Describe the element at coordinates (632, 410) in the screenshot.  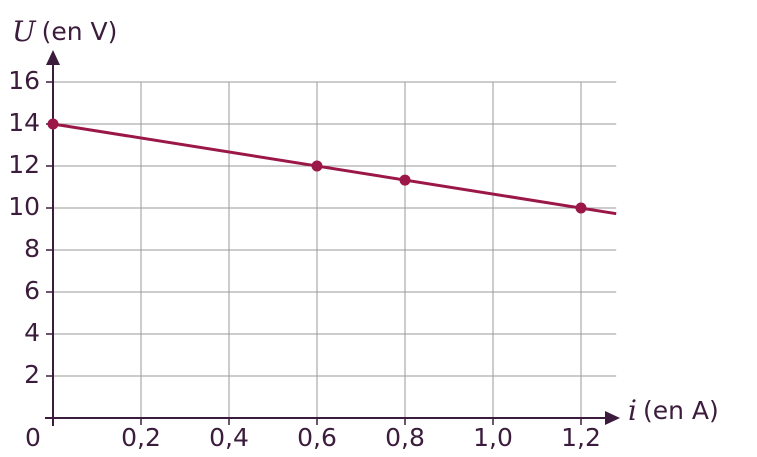
I see `x-symbol: i` at that location.